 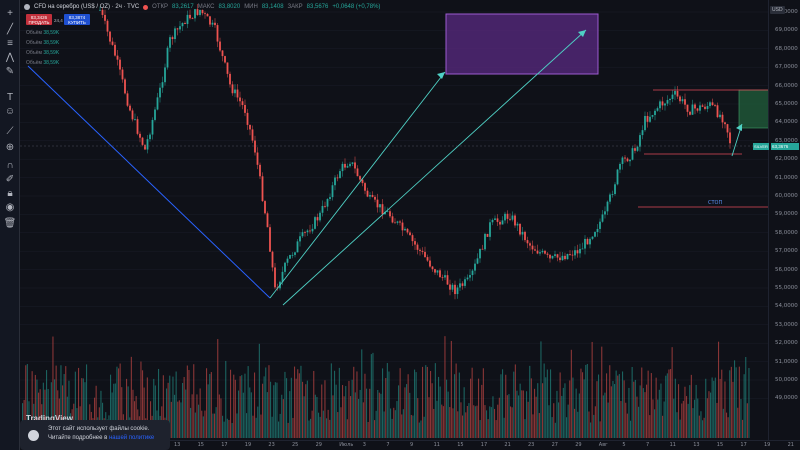 I want to click on time-tick-label: 25, so click(x=295, y=445).